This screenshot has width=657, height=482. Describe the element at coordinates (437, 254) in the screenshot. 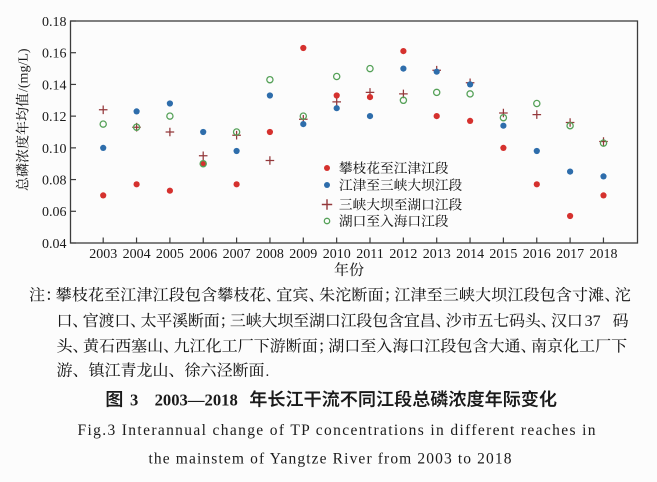

I see `svg-text: 2013` at that location.